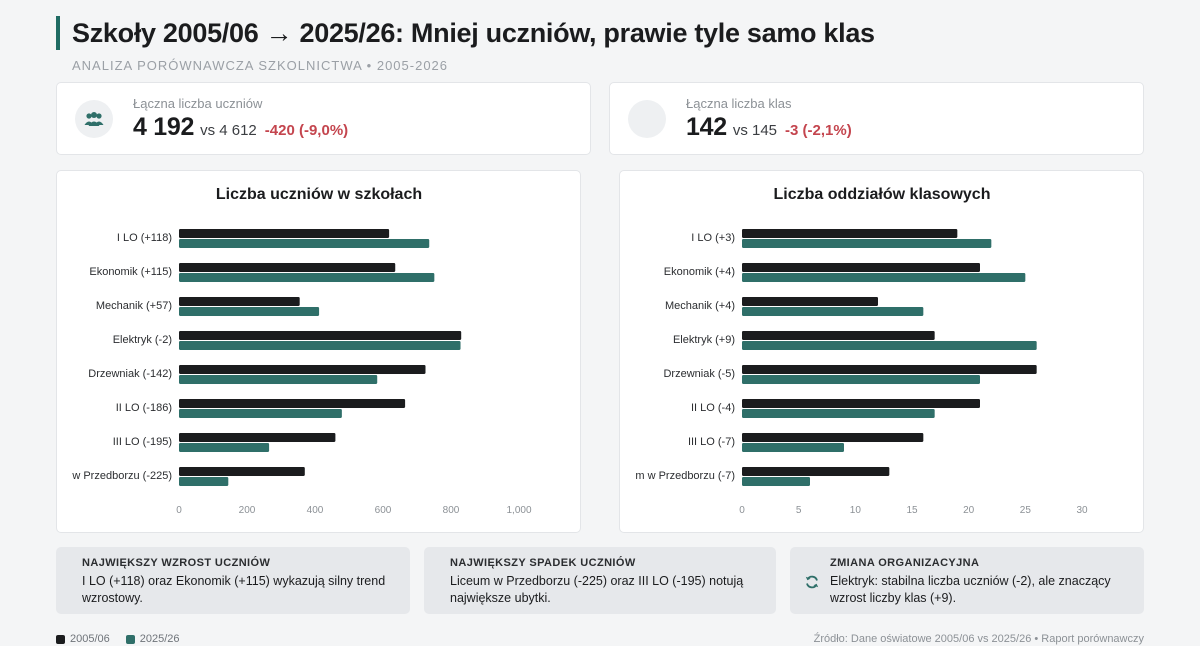  Describe the element at coordinates (704, 340) in the screenshot. I see `category-label: Elektryk (+9)` at that location.